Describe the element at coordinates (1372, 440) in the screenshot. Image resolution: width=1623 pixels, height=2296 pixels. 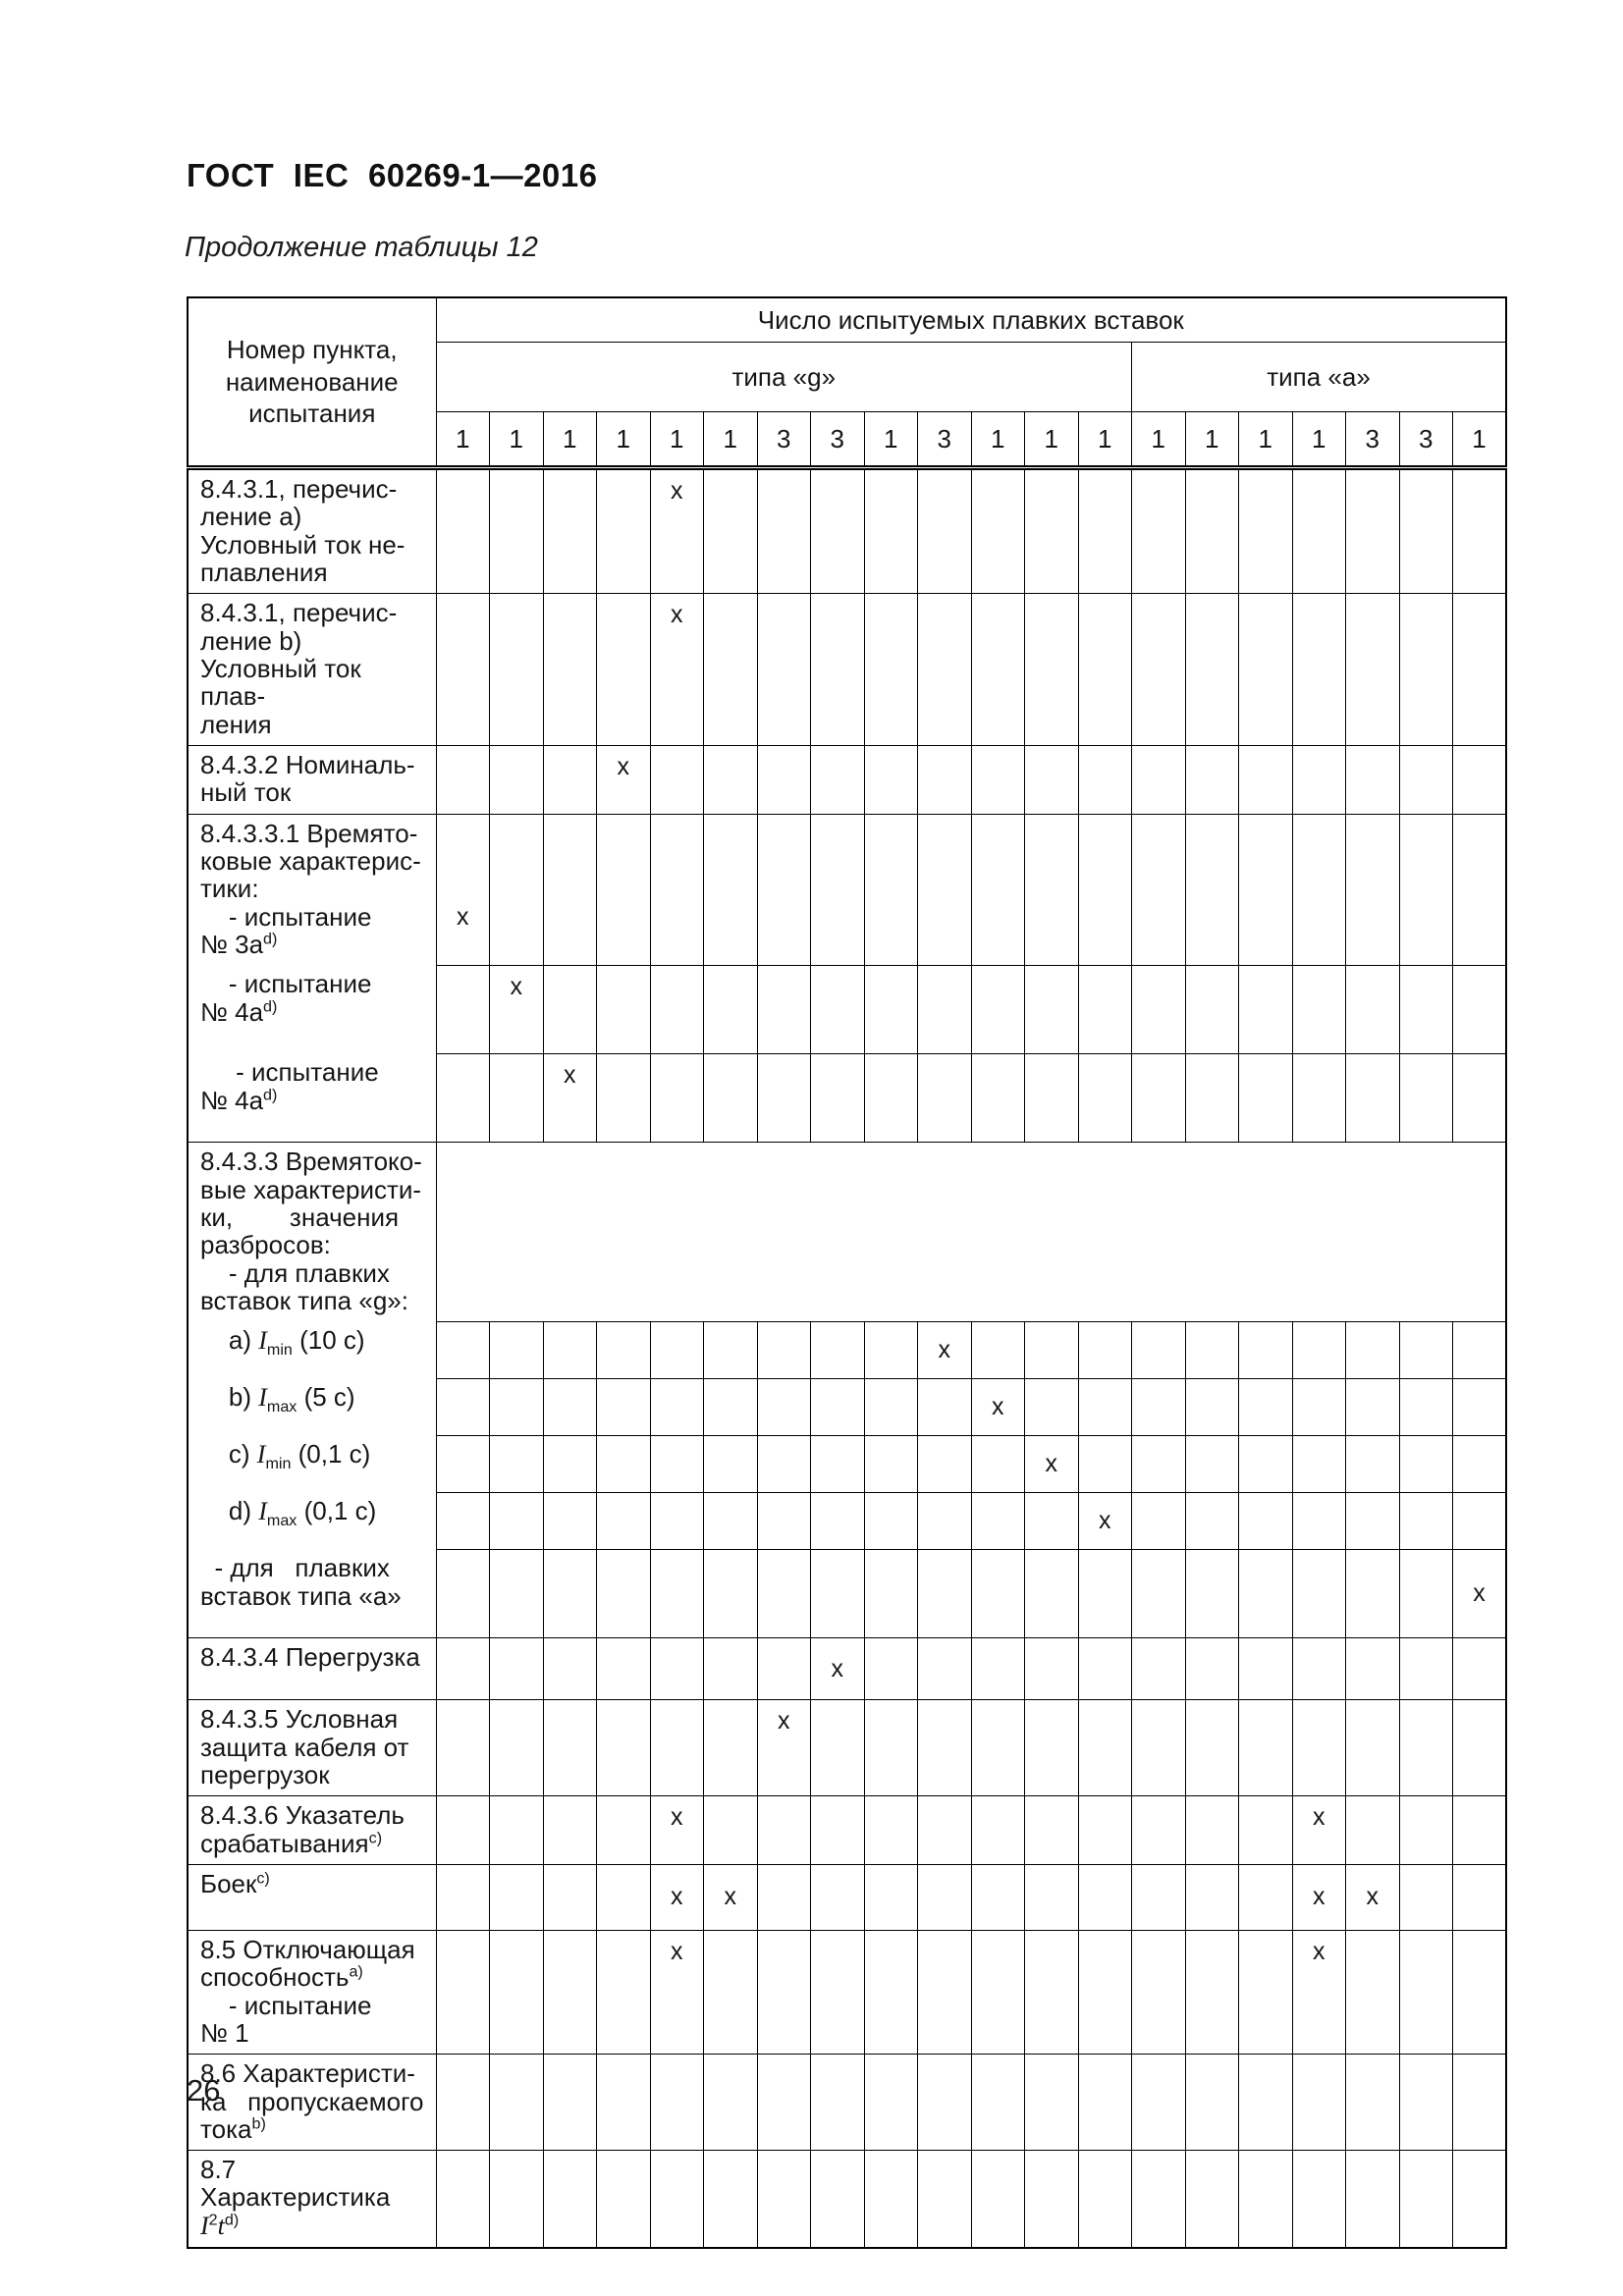
I see `count-cell: 3` at that location.